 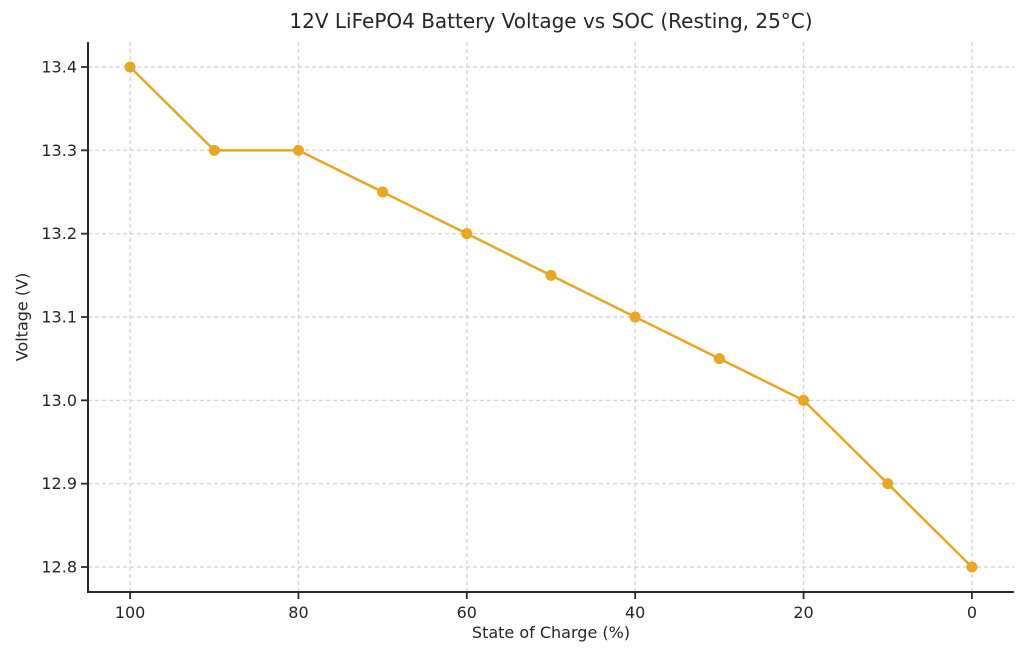 I want to click on x-tick-label: 100, so click(x=130, y=612).